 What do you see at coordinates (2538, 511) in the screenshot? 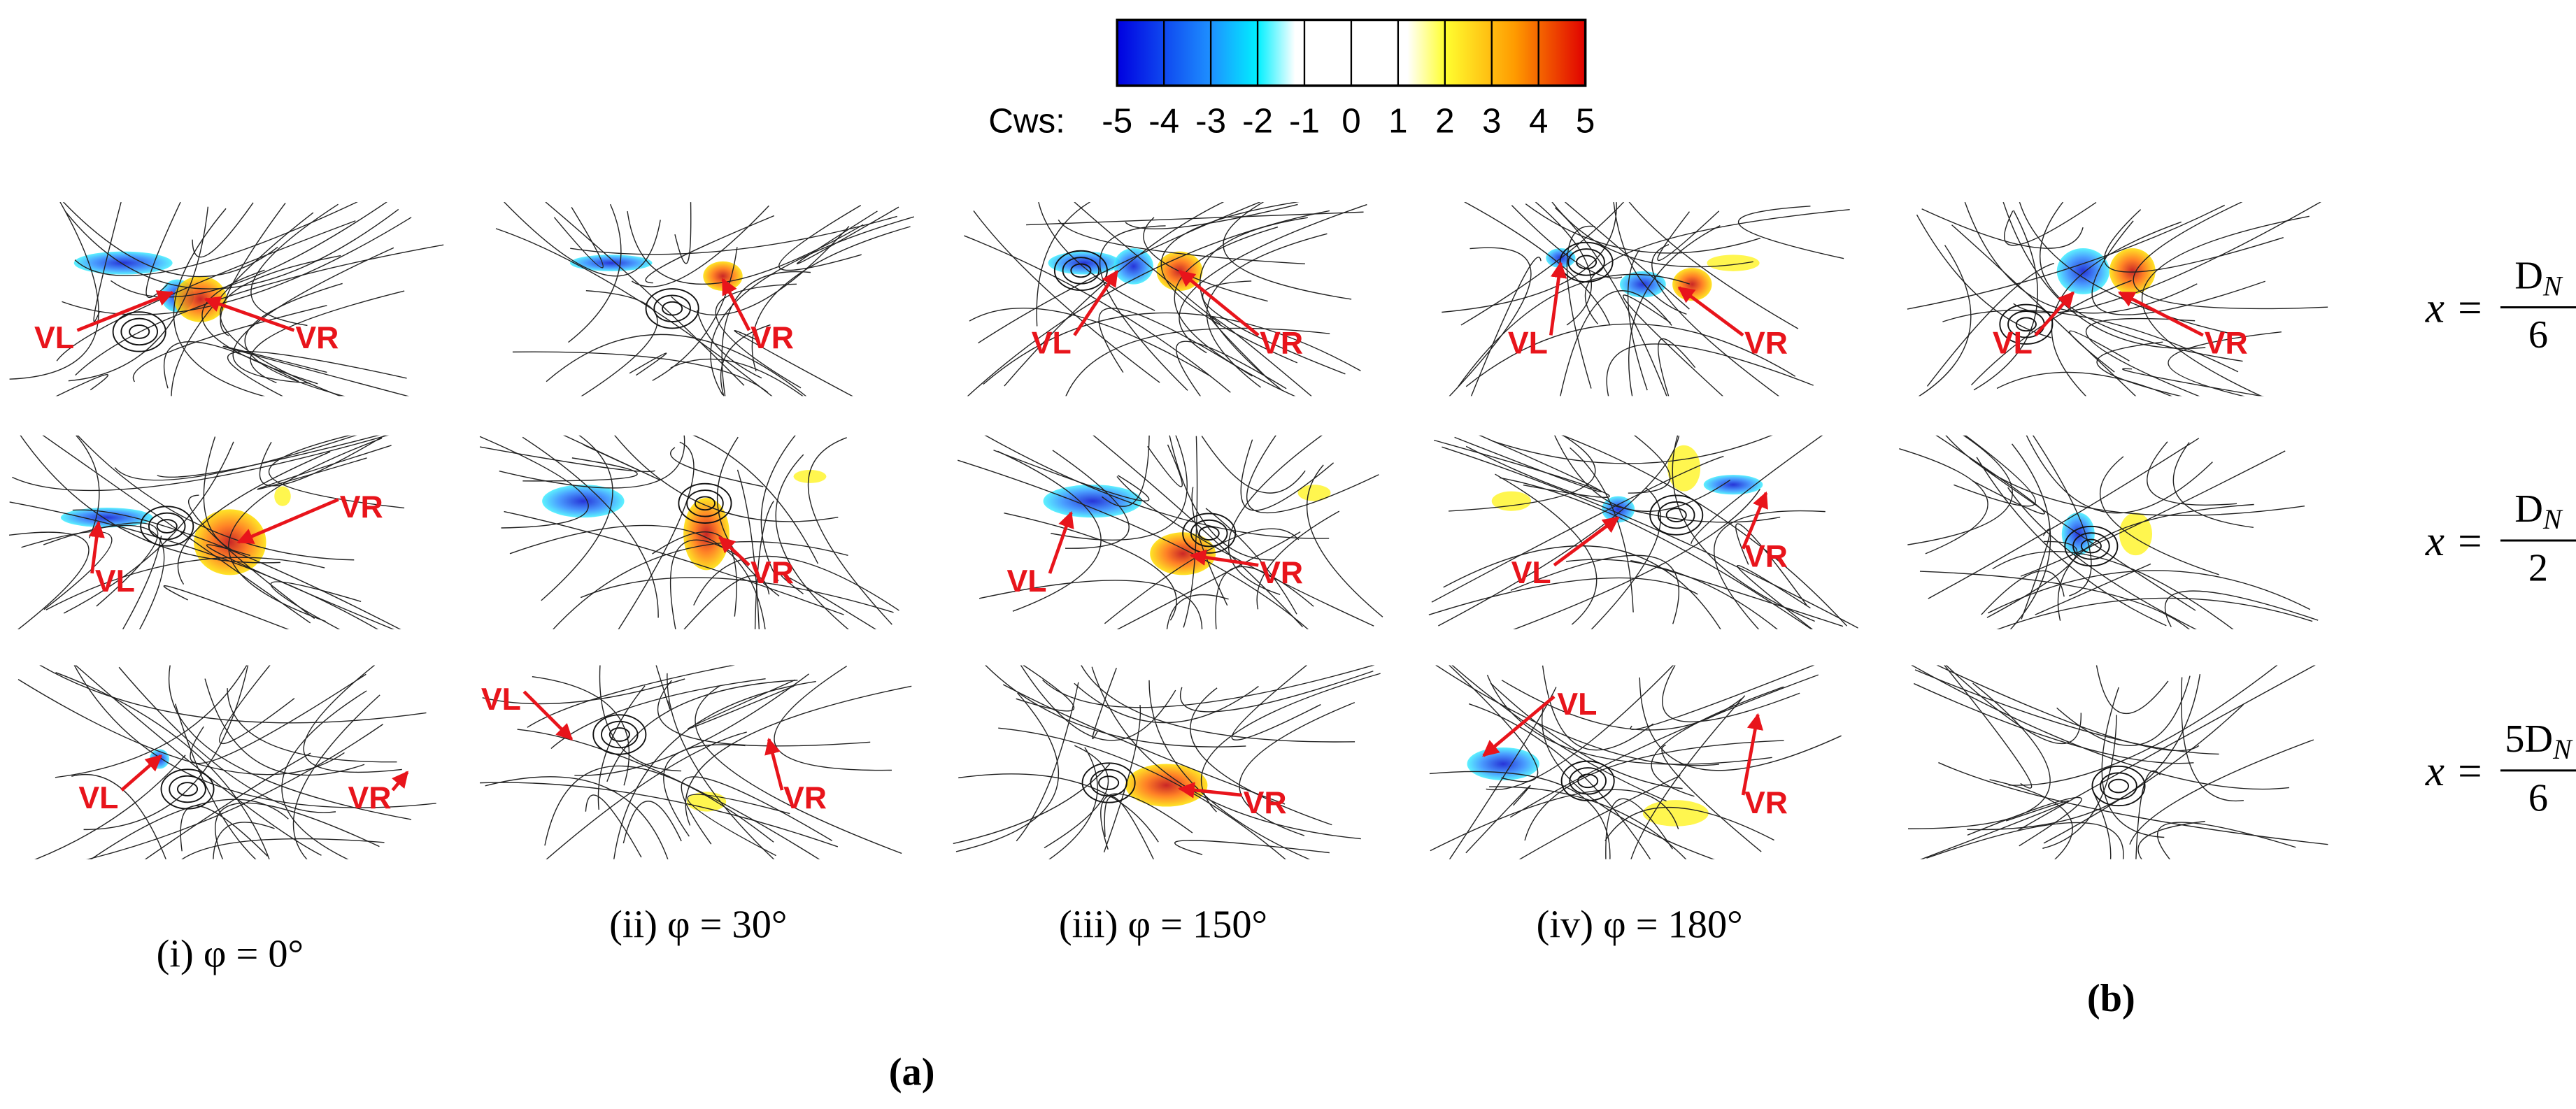
I see `row-label-numerator: DN` at bounding box center [2538, 511].